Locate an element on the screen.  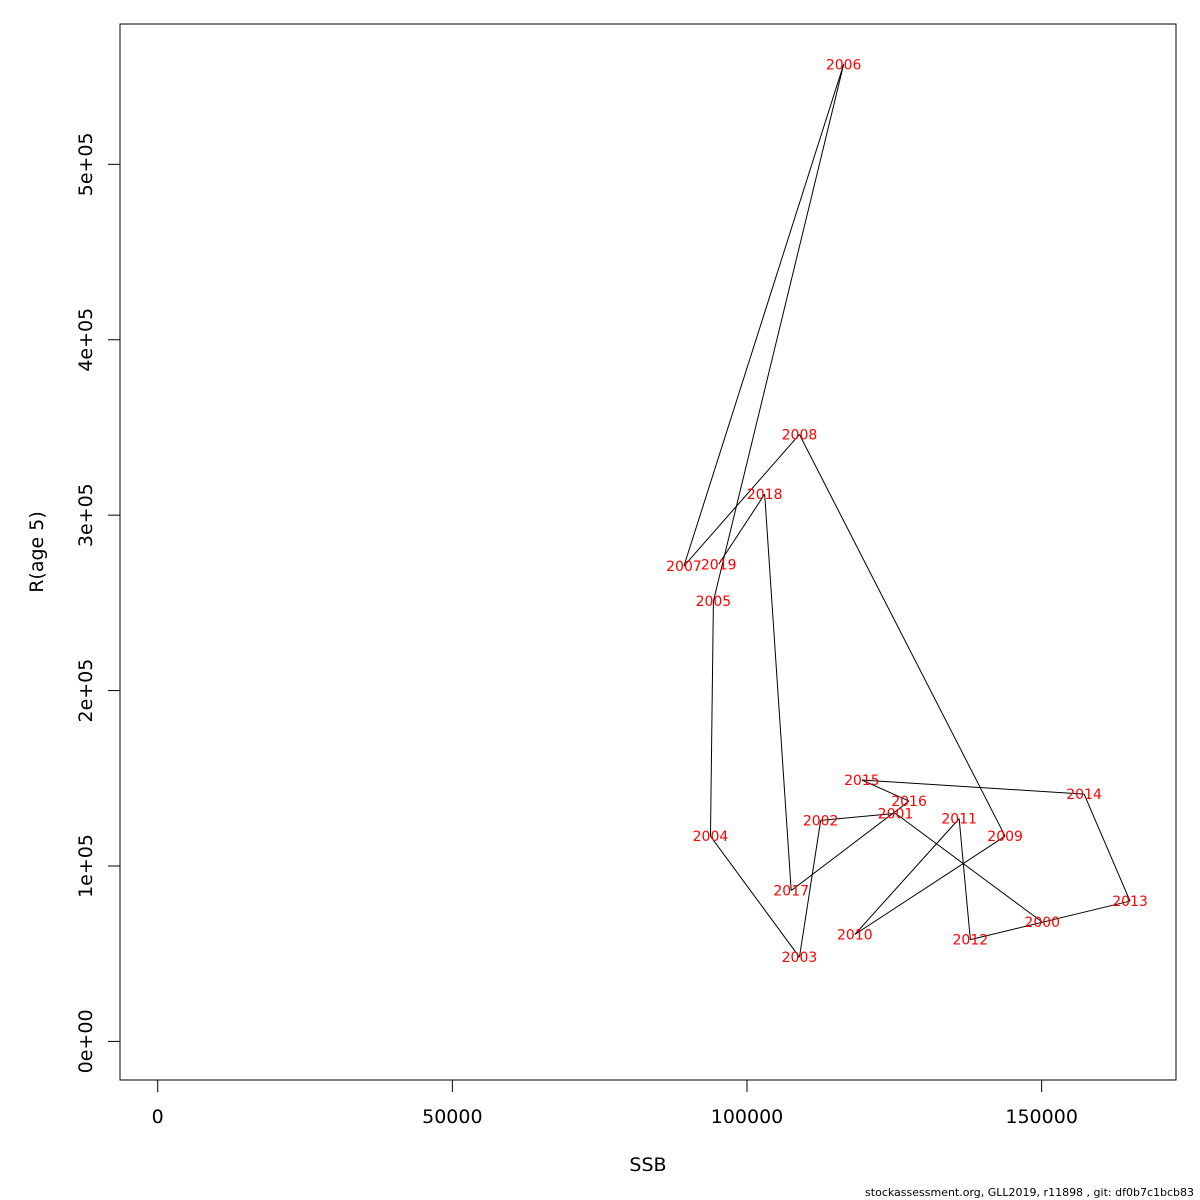
x-tick-label: 50000 is located at coordinates (452, 1117).